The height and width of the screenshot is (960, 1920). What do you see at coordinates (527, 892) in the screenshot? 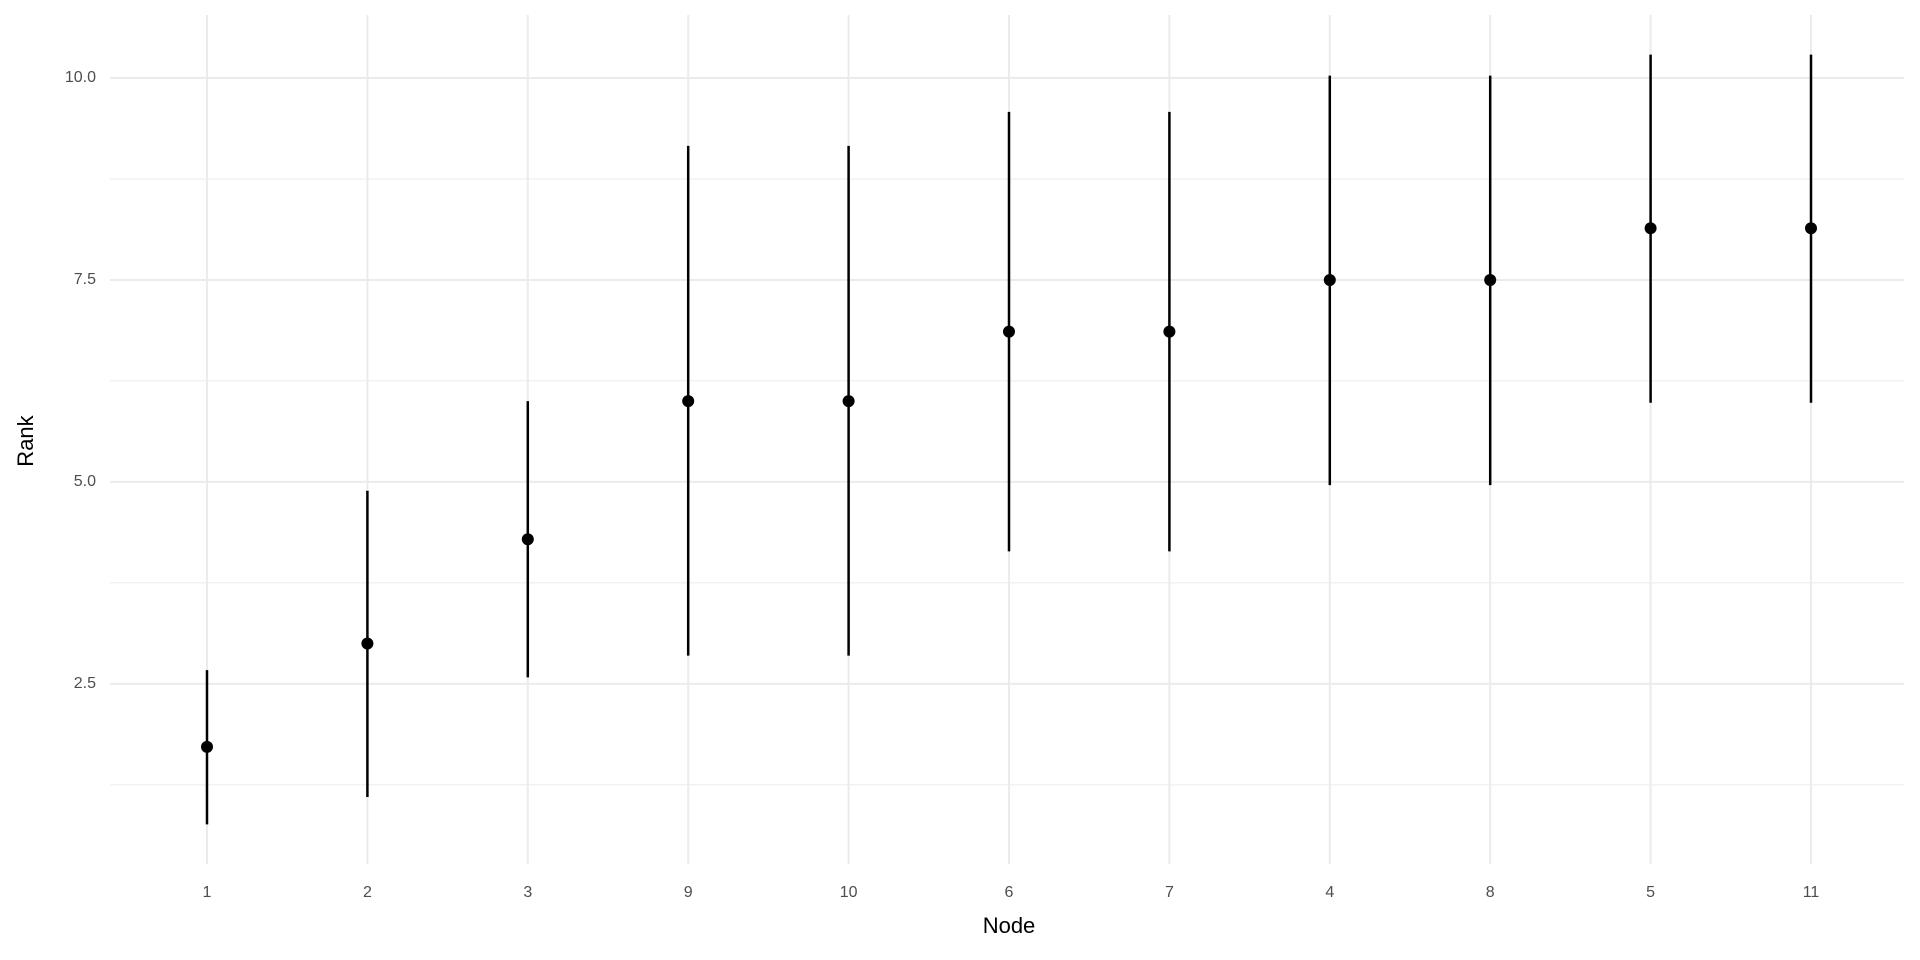
I see `x-tick-label: 3` at bounding box center [527, 892].